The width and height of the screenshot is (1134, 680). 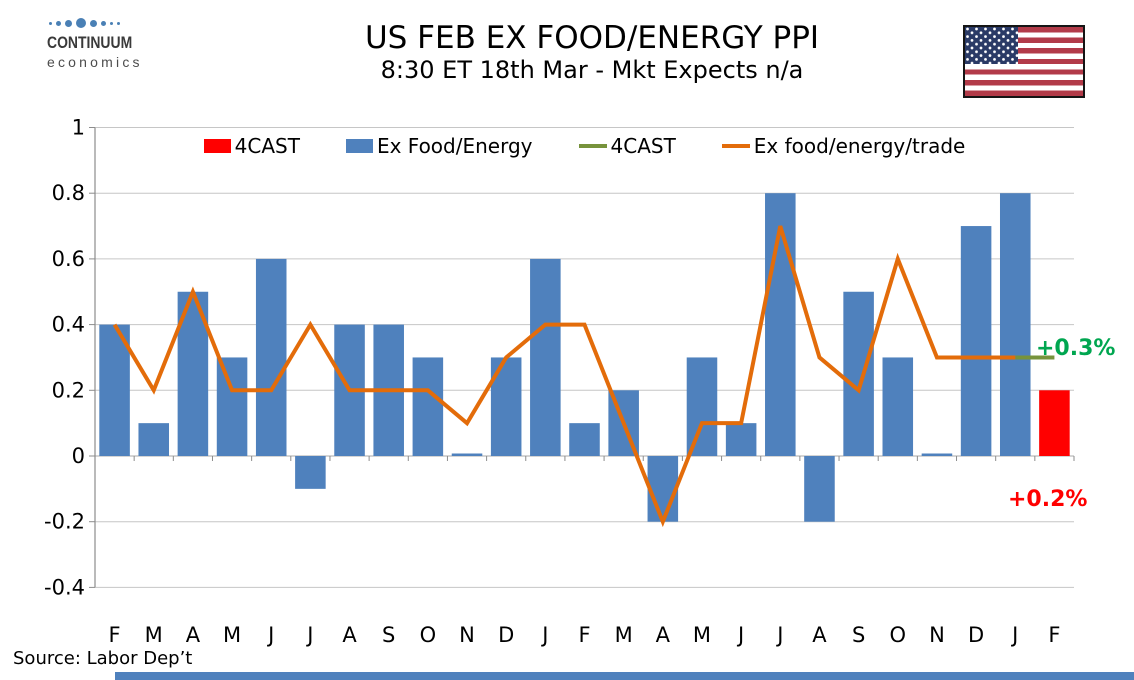 What do you see at coordinates (68, 390) in the screenshot?
I see `svg-text: 0.2` at bounding box center [68, 390].